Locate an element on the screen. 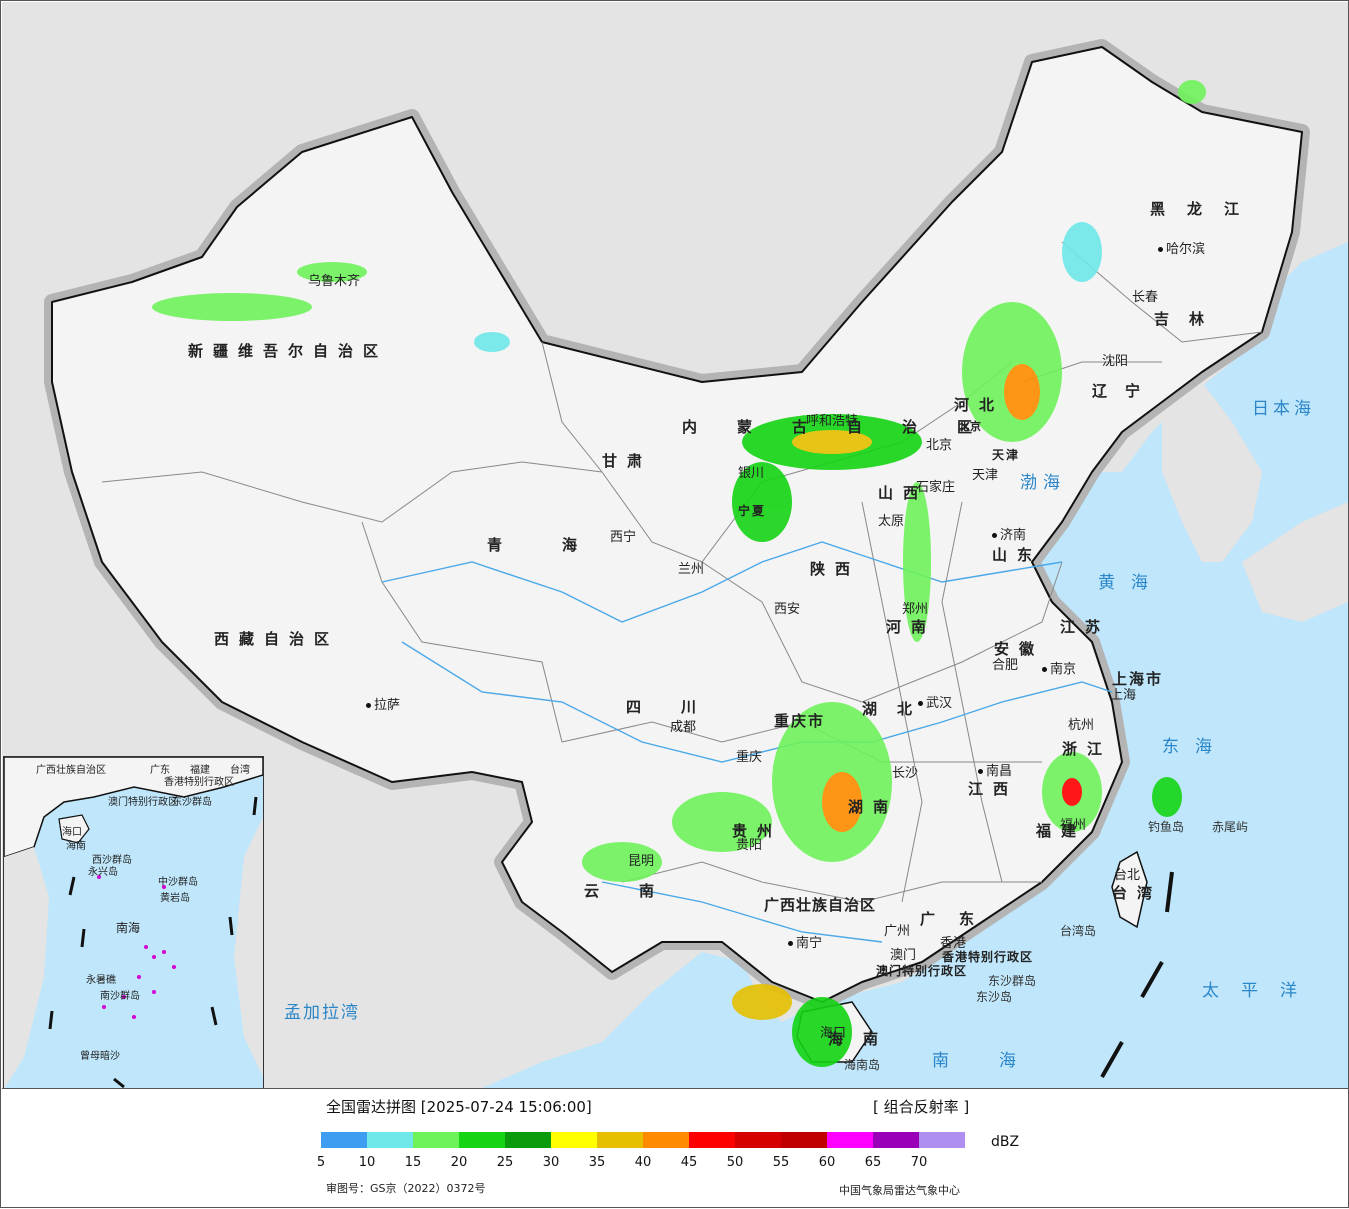 Image resolution: width=1349 pixels, height=1209 pixels. island-label: 海南岛 is located at coordinates (862, 1065).